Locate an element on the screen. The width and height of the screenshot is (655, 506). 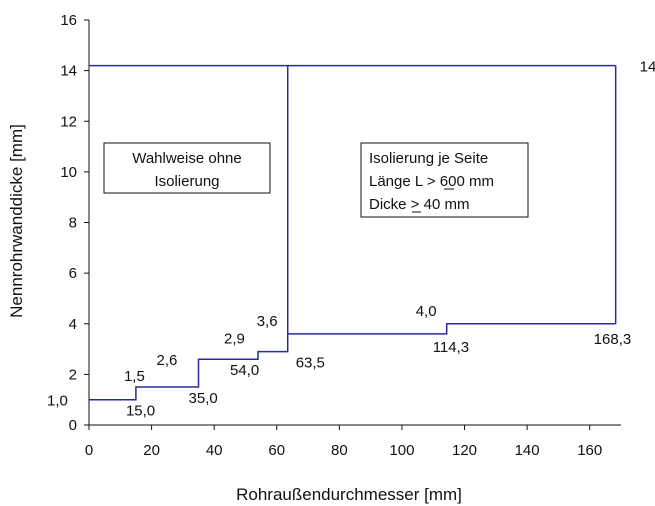
y-tick-label: 10 is located at coordinates (68, 172).